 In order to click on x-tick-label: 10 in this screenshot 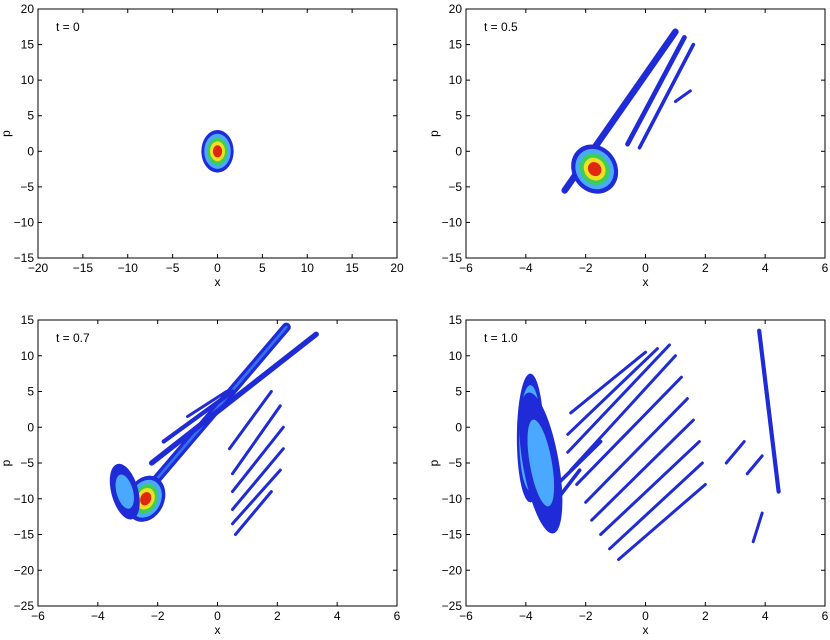, I will do `click(308, 268)`.